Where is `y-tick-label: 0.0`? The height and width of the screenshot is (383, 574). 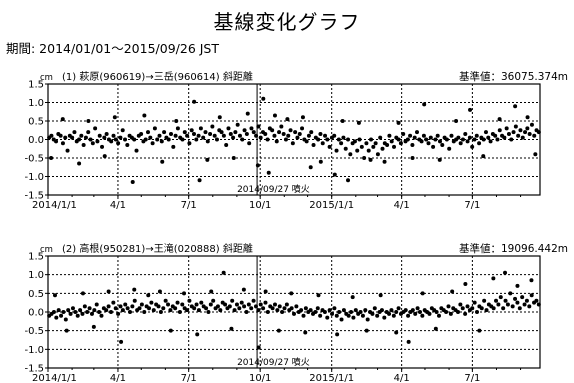 y-tick-label: 0.0 is located at coordinates (36, 313).